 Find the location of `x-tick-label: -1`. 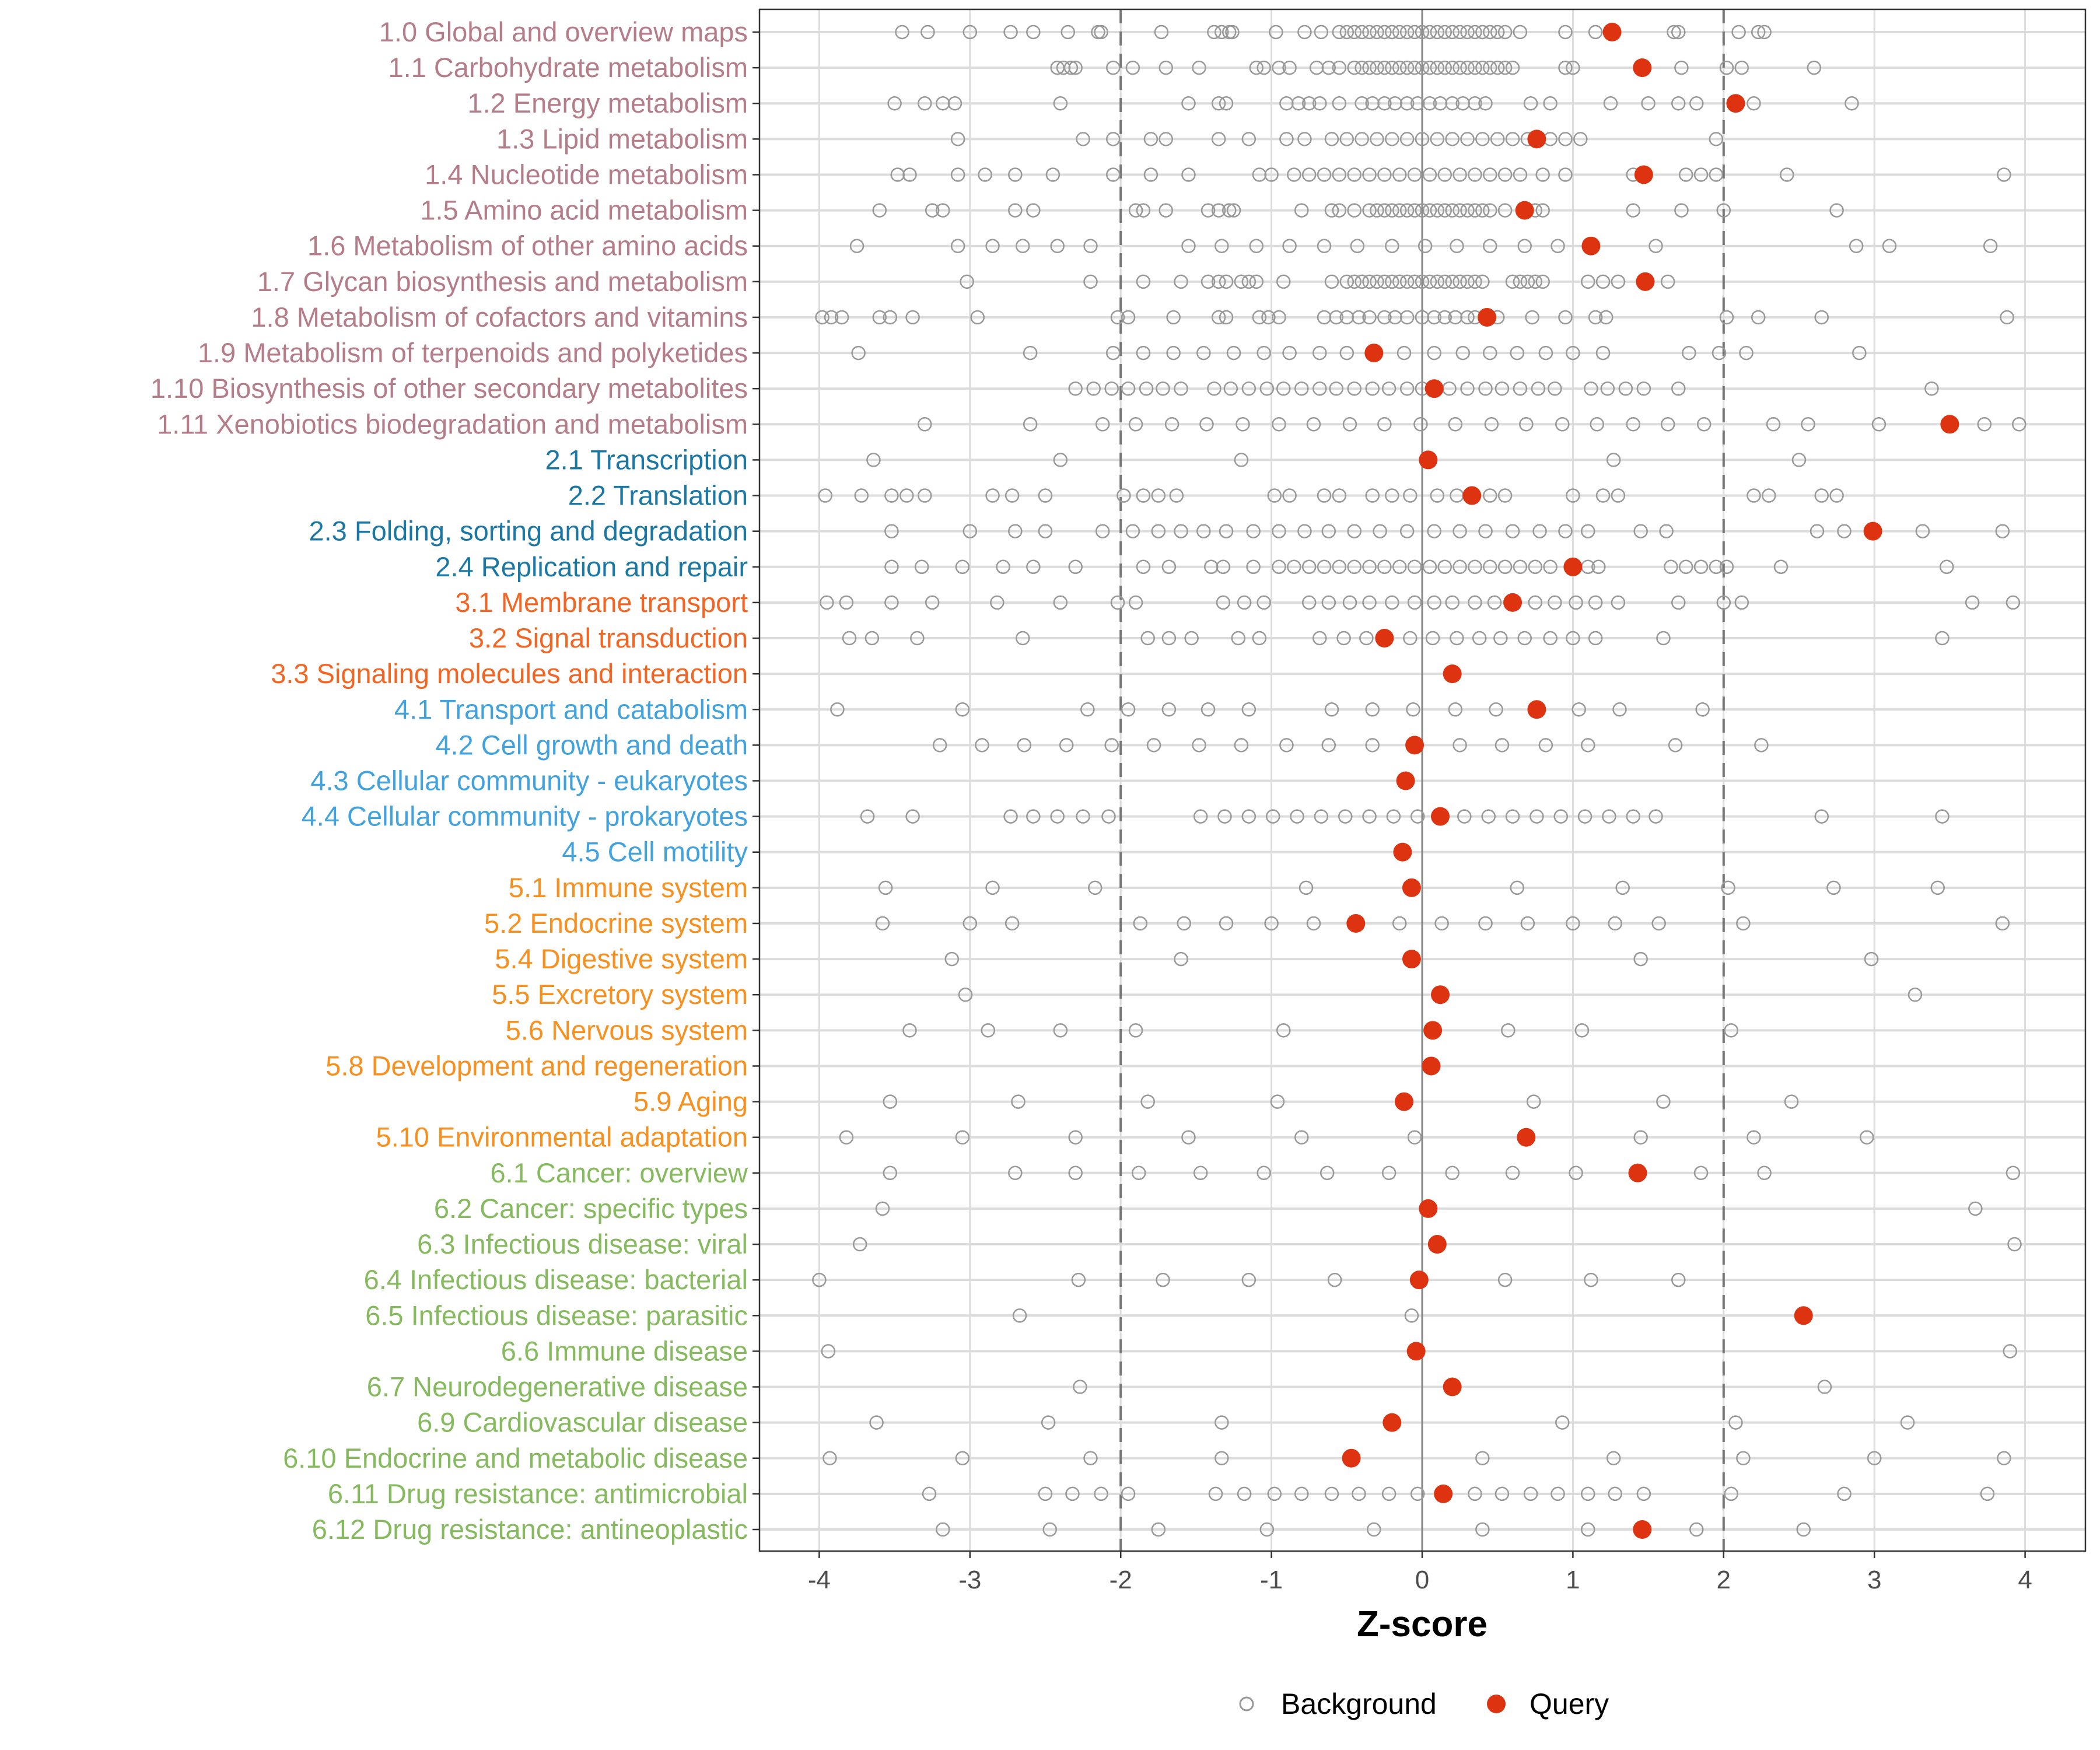

x-tick-label: -1 is located at coordinates (1272, 1580).